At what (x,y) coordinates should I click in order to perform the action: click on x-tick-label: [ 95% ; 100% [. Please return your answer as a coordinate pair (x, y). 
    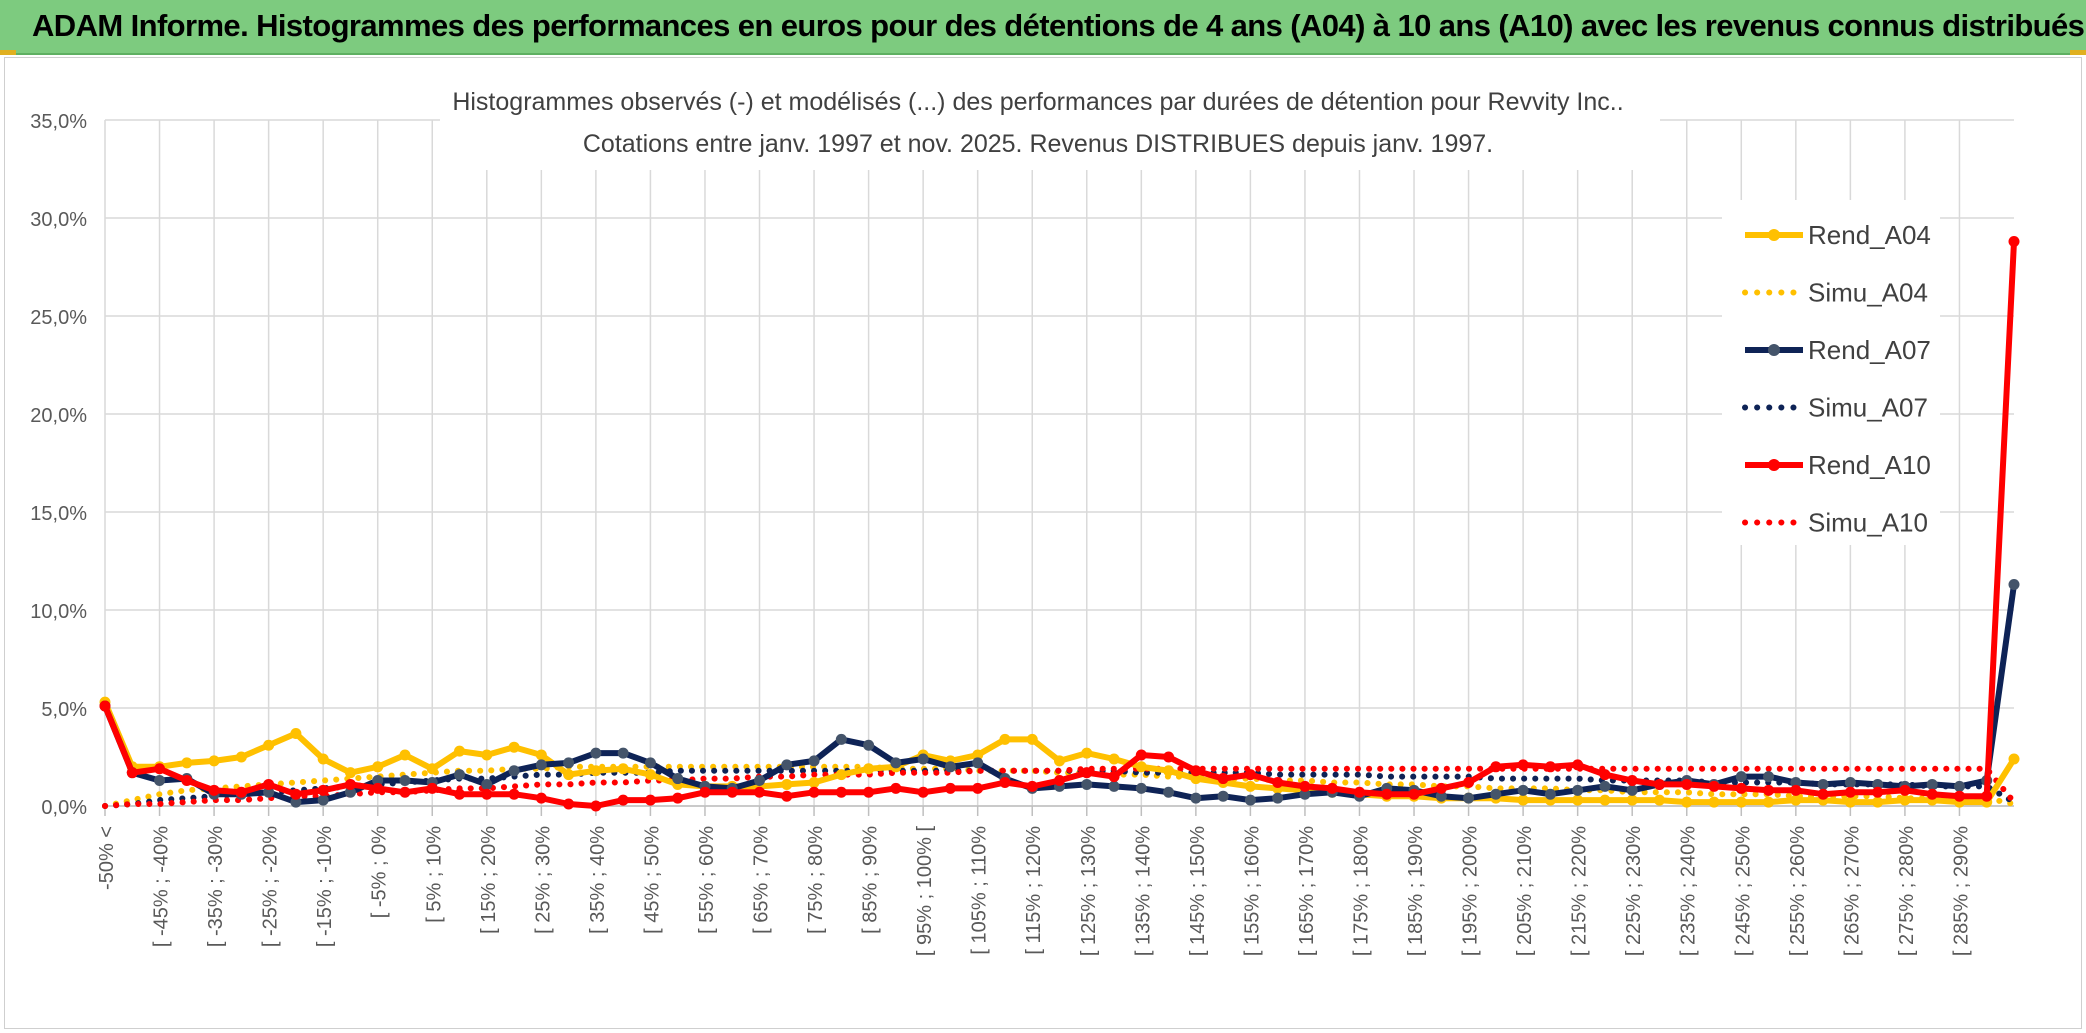
    Looking at the image, I should click on (925, 891).